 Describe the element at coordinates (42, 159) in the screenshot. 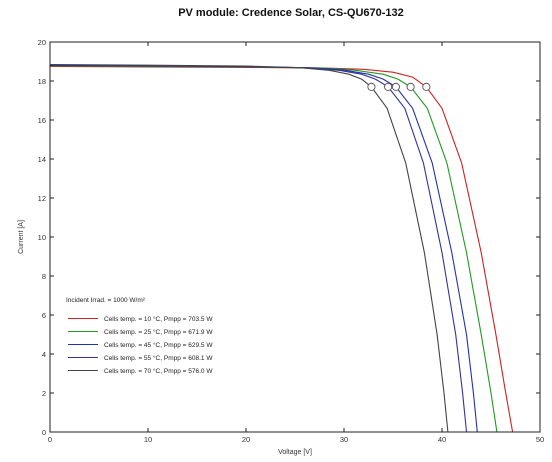

I see `y-tick-label: 14` at that location.